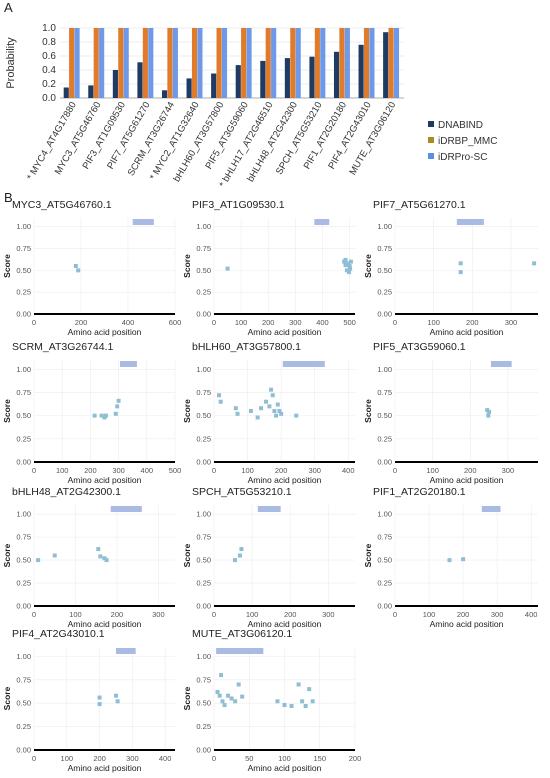 The width and height of the screenshot is (550, 778). Describe the element at coordinates (66, 492) in the screenshot. I see `plot-title: bHLH48_AT2G42300.1` at that location.